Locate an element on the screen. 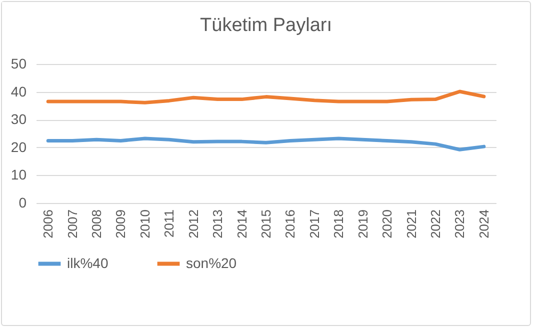 This screenshot has width=534, height=329. y-tick-label: 40 is located at coordinates (18, 91).